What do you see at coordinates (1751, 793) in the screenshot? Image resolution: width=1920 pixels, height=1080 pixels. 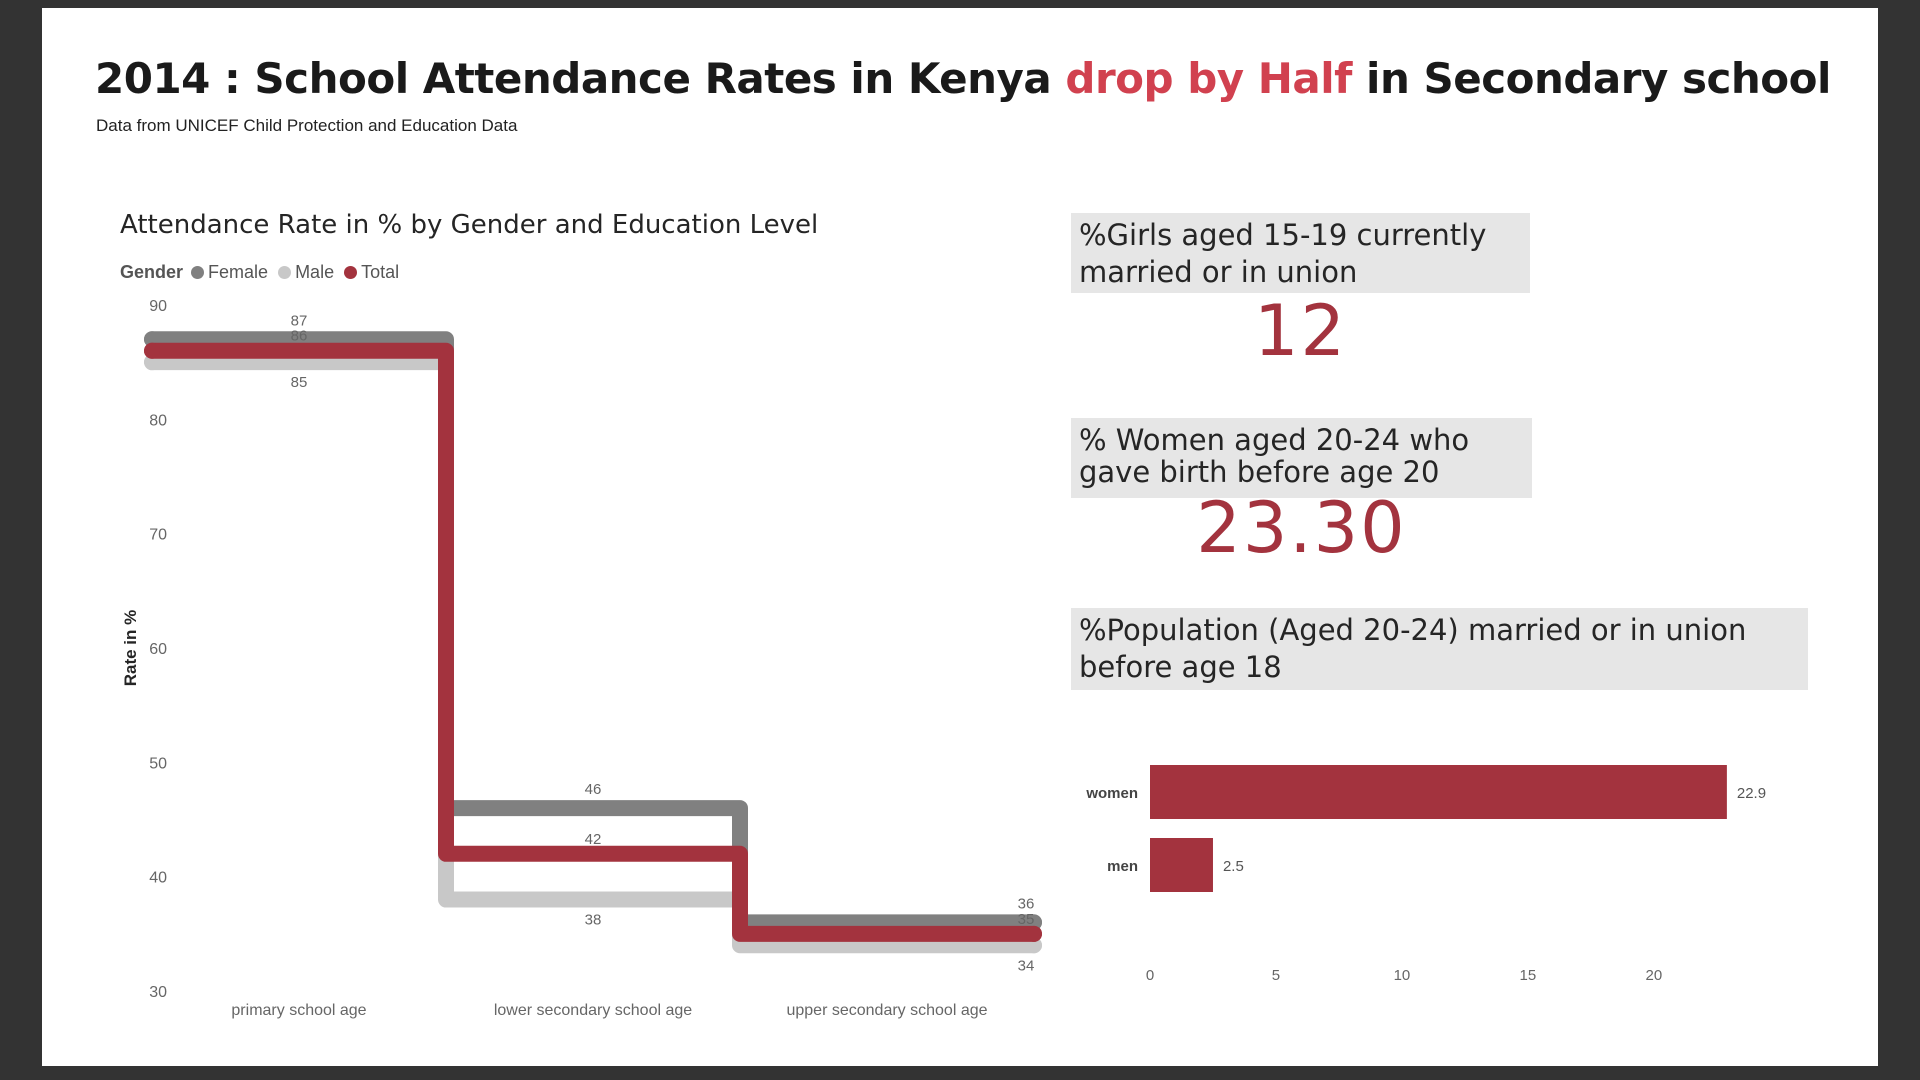 I see `bar-value-label: 22.9` at bounding box center [1751, 793].